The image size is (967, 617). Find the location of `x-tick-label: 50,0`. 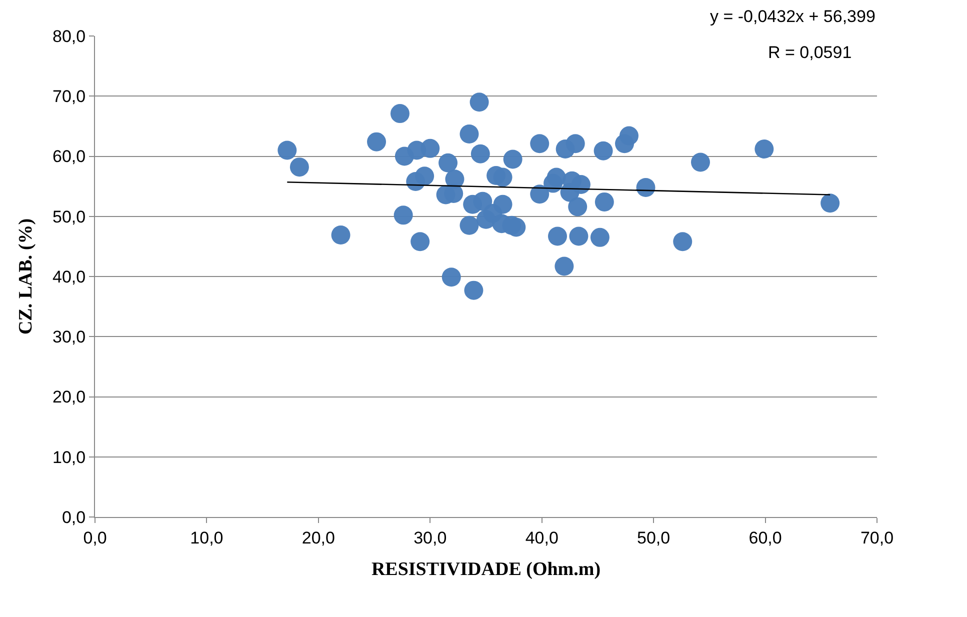

x-tick-label: 50,0 is located at coordinates (653, 538).